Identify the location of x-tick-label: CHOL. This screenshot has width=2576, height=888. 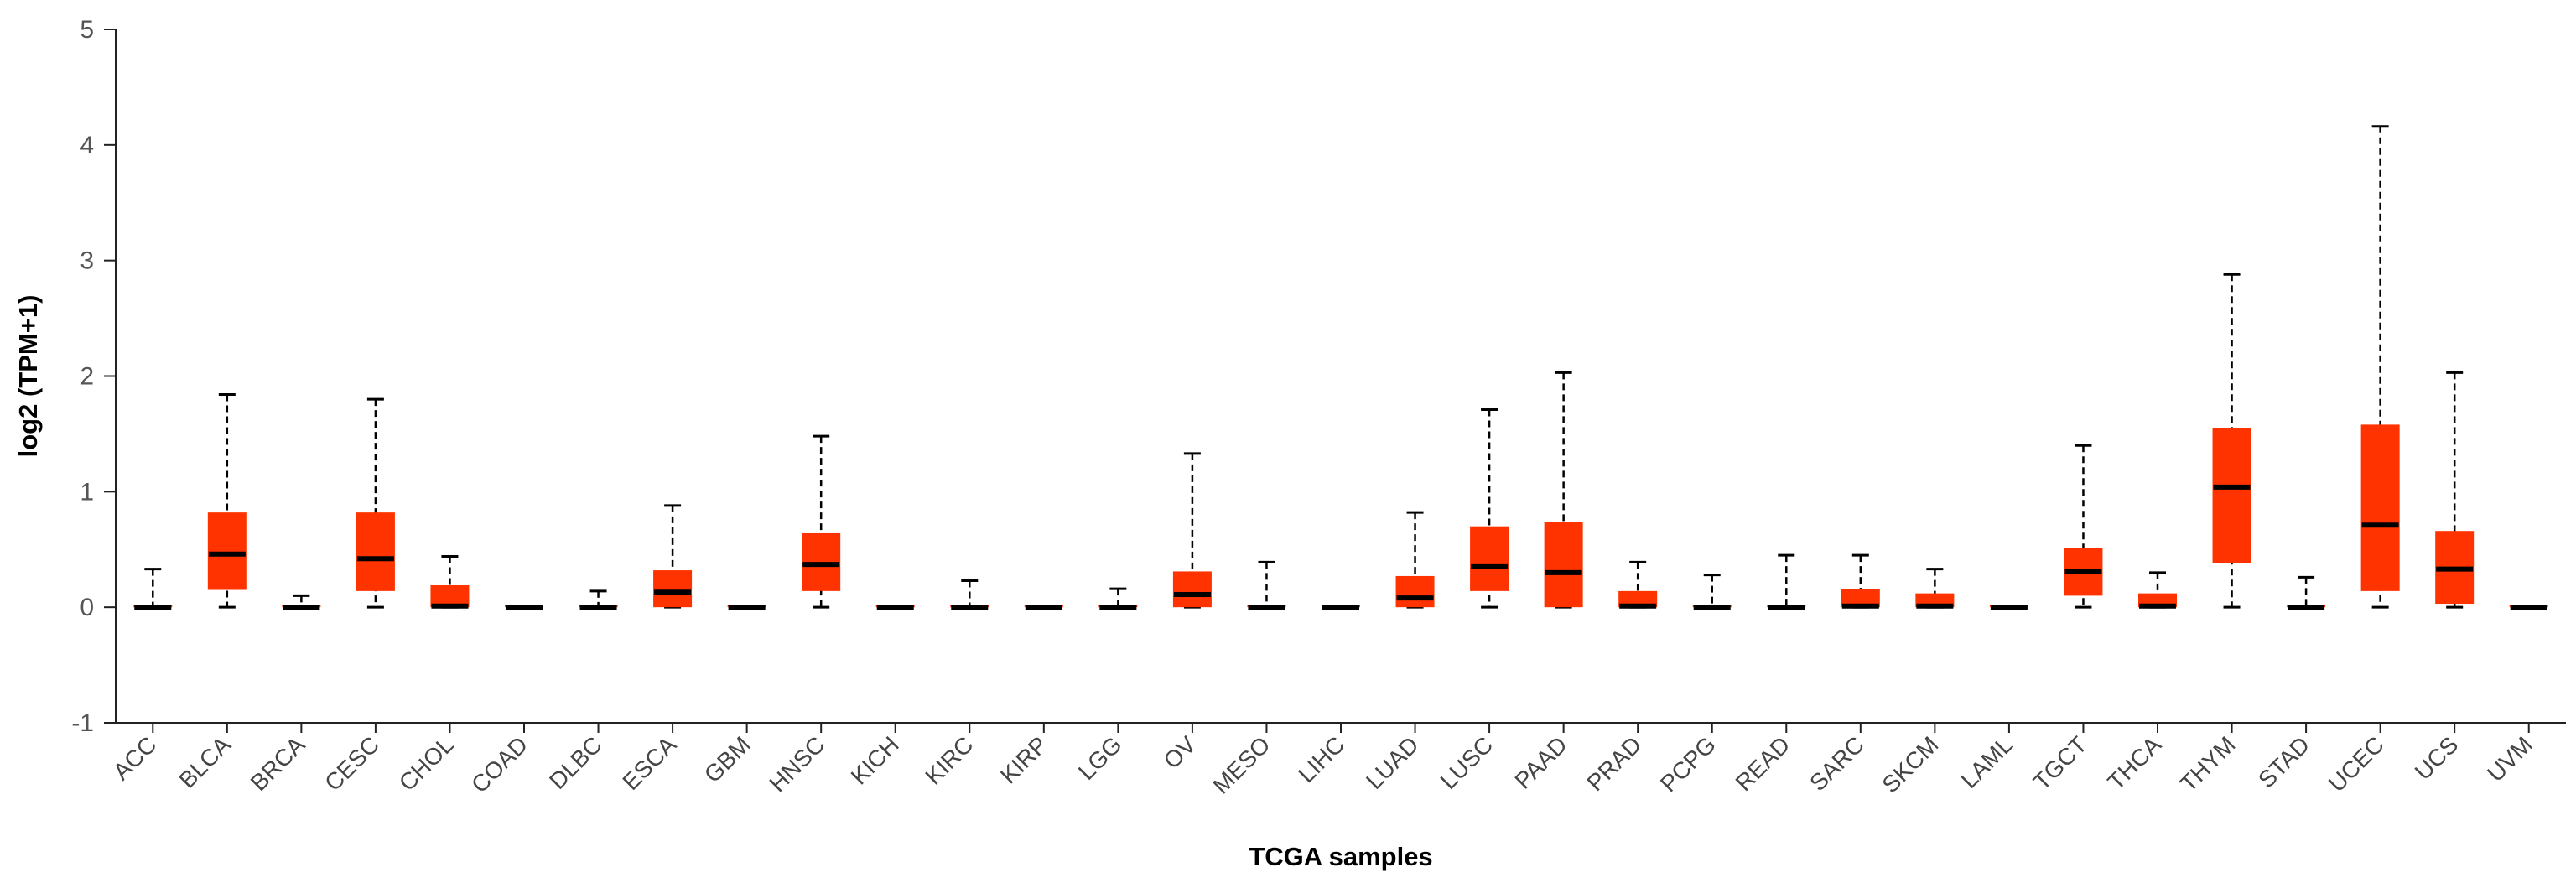
(426, 763).